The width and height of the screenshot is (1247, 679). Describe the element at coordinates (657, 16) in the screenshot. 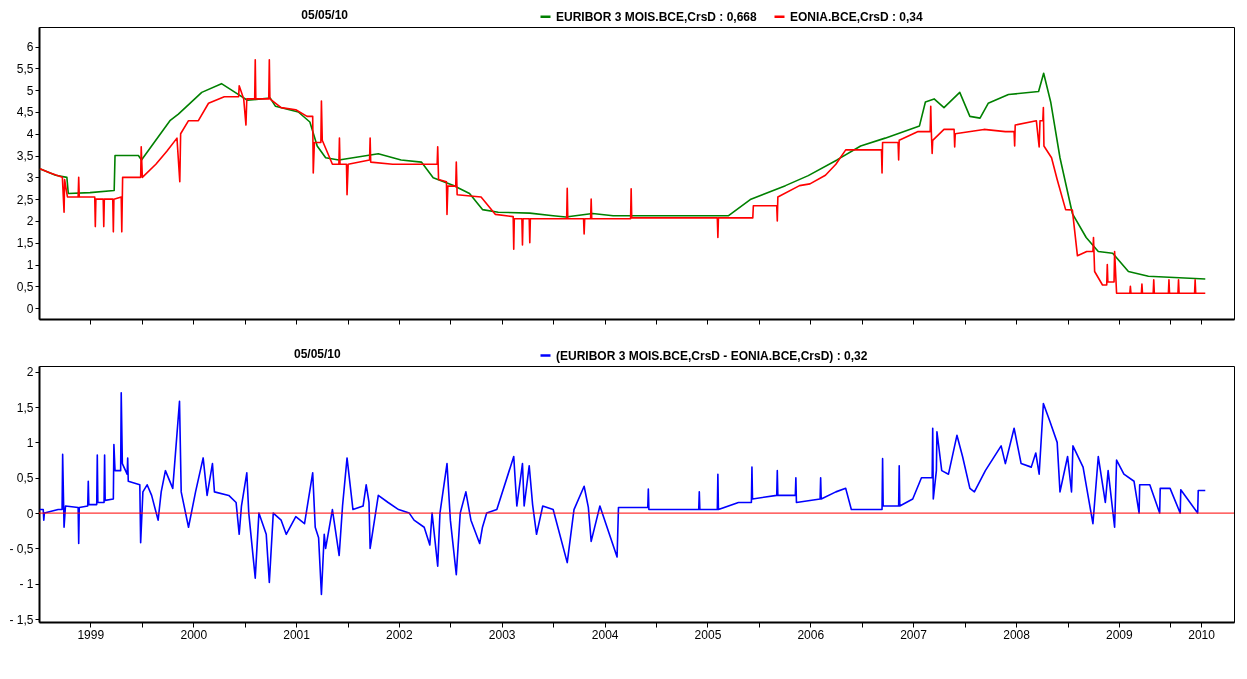

I see `legend-label: EURIBOR 3 MOIS.BCE,CrsD : 0,668` at that location.